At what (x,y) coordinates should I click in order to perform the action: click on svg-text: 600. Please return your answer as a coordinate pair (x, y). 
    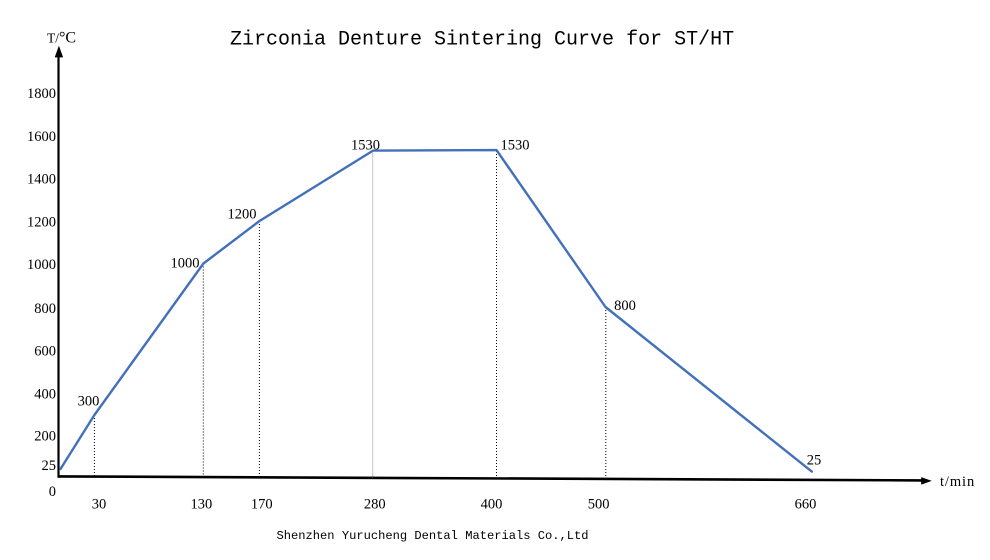
    Looking at the image, I should click on (45, 351).